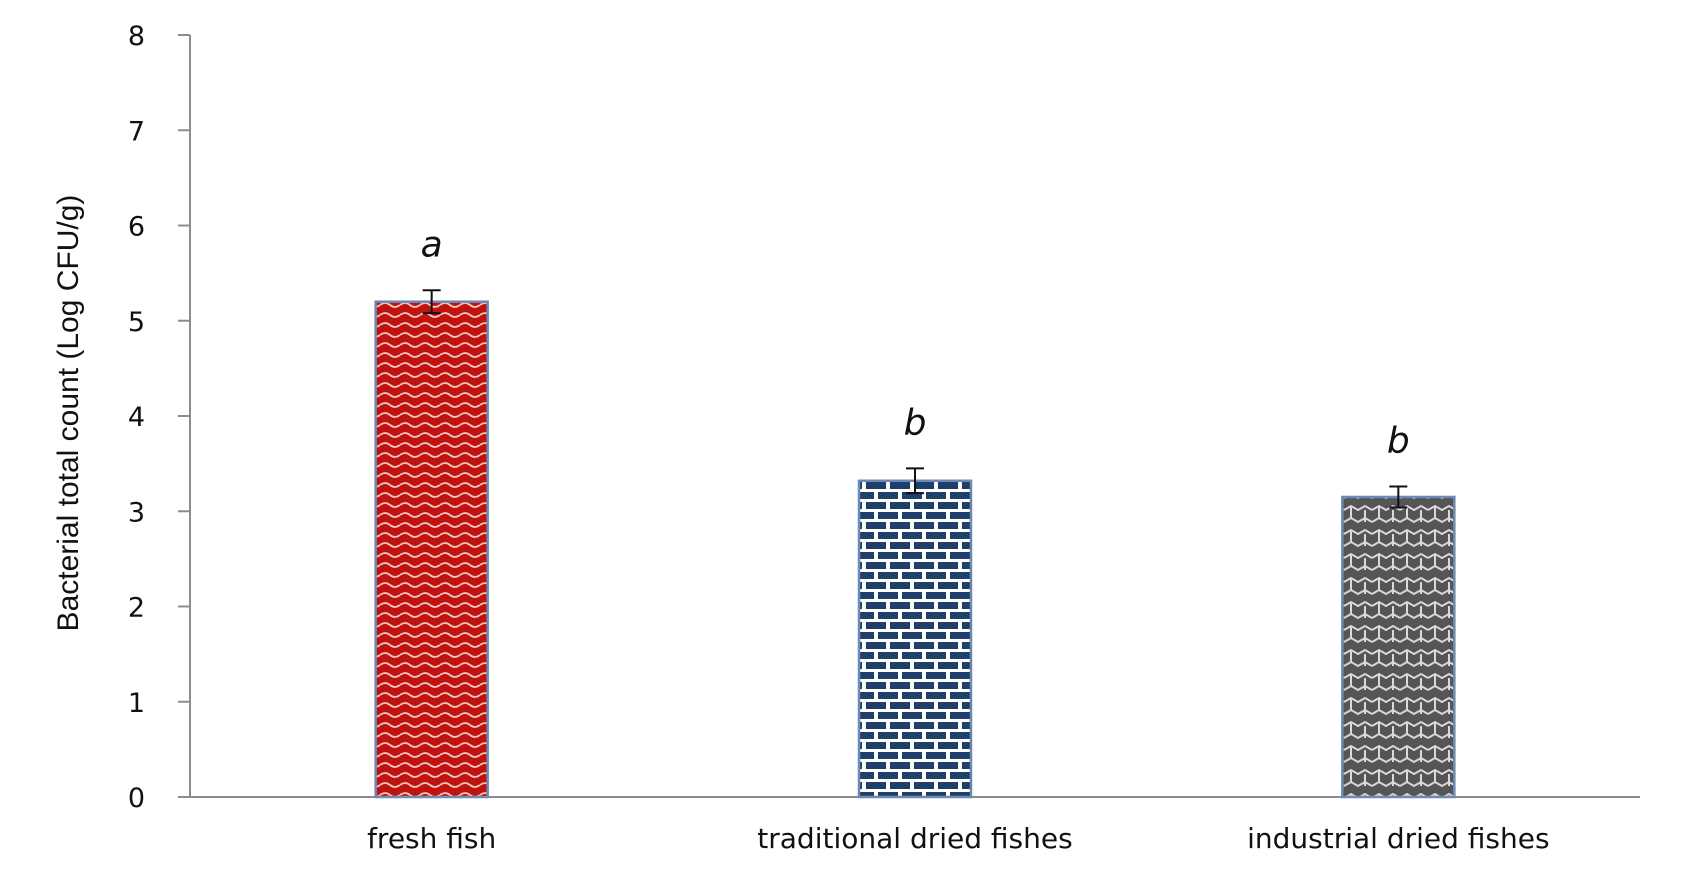 The width and height of the screenshot is (1689, 877). I want to click on y-tick-label: 2, so click(136, 608).